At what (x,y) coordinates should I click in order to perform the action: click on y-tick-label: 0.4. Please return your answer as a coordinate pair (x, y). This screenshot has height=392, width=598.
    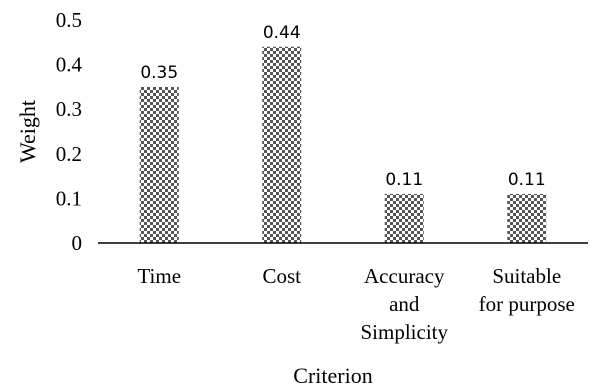
    Looking at the image, I should click on (69, 65).